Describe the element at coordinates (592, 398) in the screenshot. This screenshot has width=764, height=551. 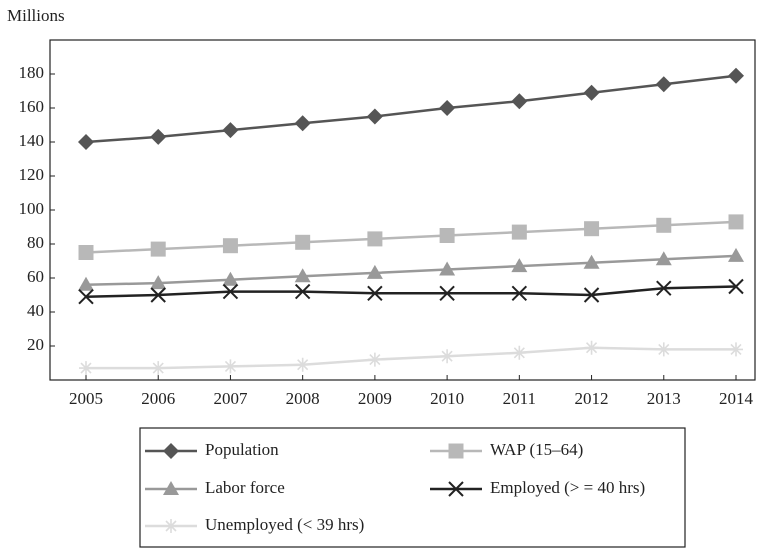
I see `x-tick-label: 2012` at that location.